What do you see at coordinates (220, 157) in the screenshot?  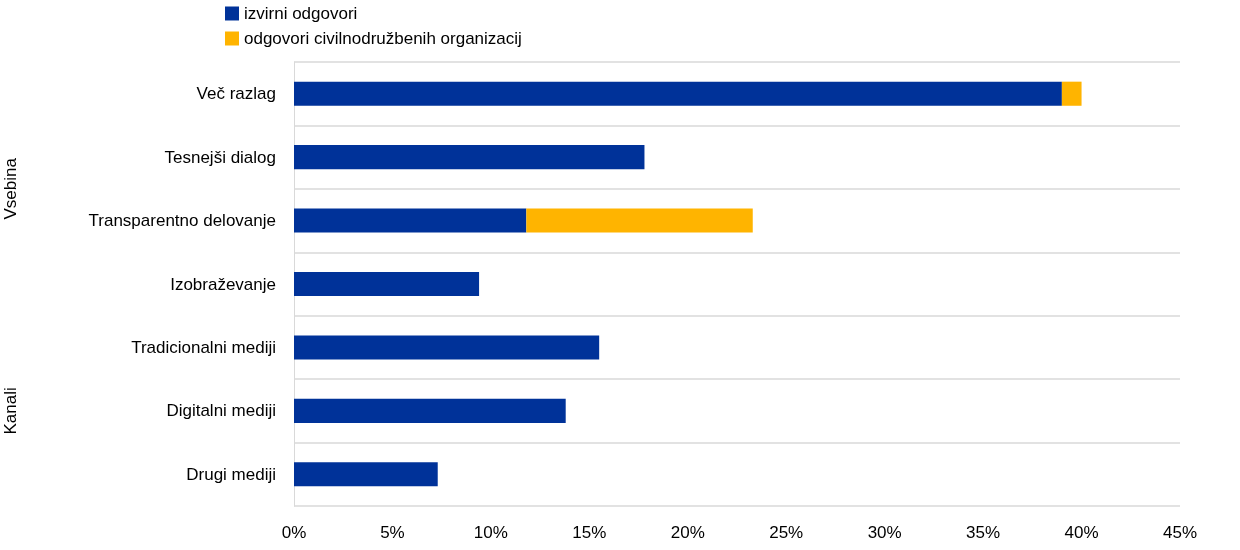 I see `y-tick-label: Tesnejši dialog` at bounding box center [220, 157].